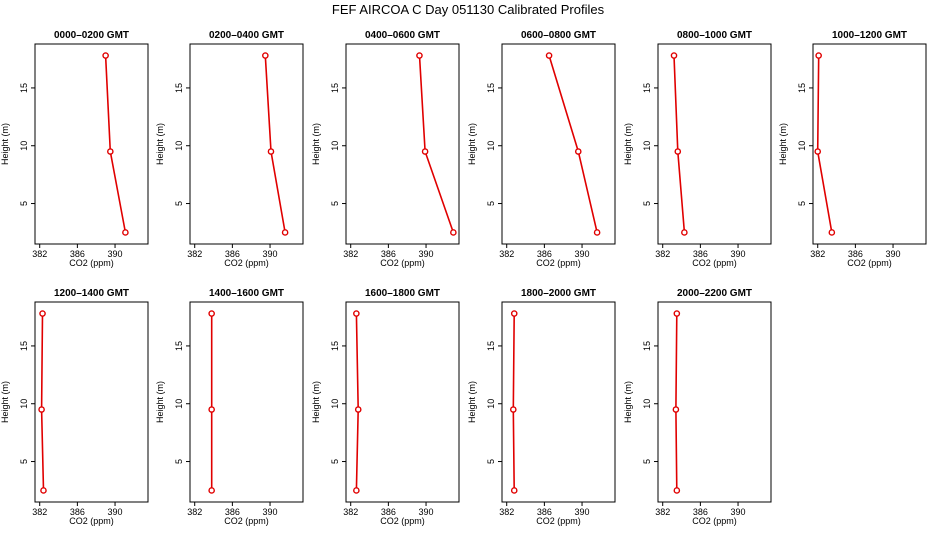 The height and width of the screenshot is (540, 936). I want to click on panel-3-profile-line, so click(436, 144).